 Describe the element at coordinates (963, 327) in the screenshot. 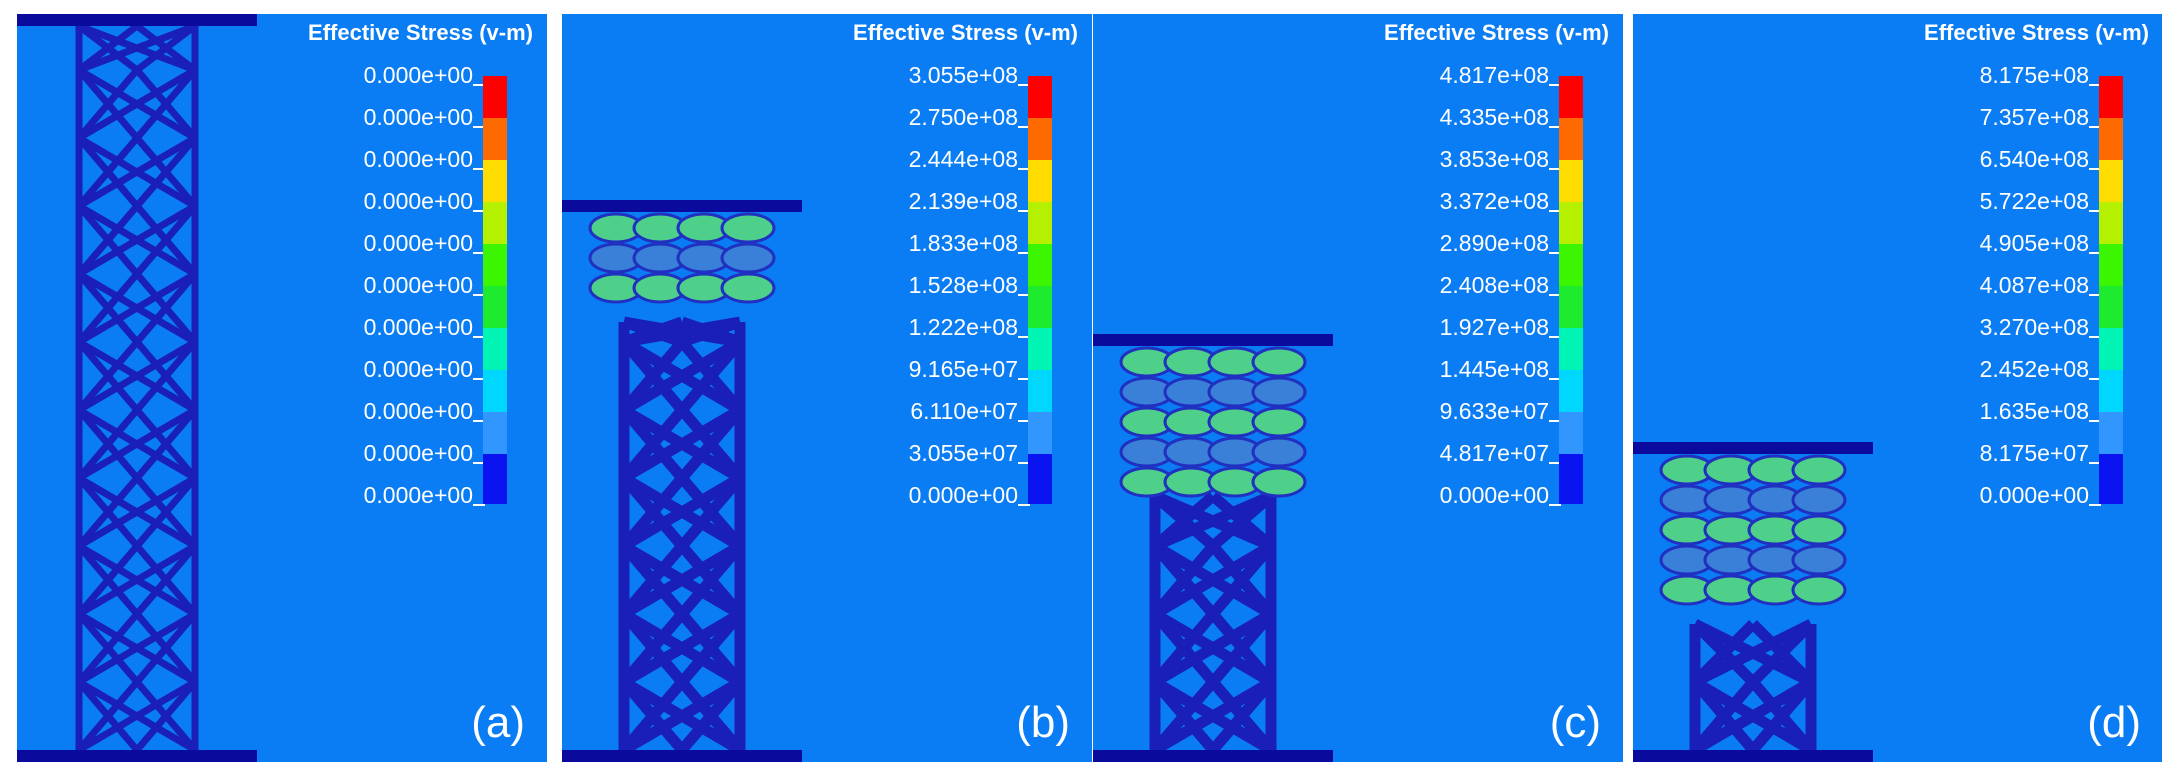

I see `legend-value: 1.222e+08` at that location.